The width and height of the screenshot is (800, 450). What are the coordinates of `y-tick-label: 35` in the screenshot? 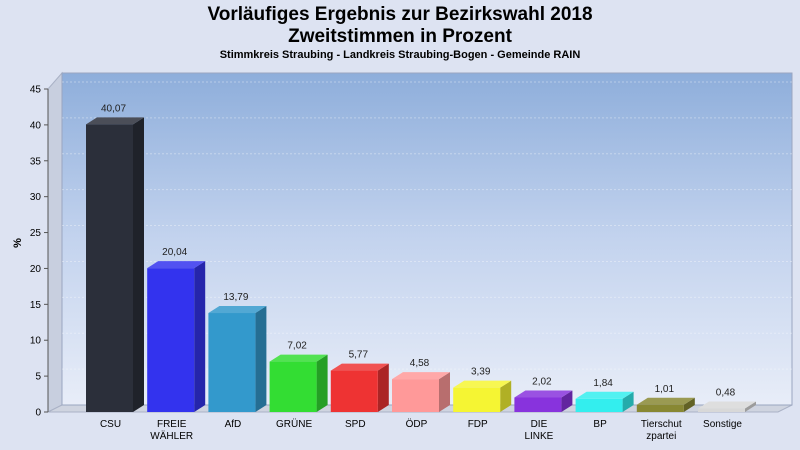 It's located at (36, 161).